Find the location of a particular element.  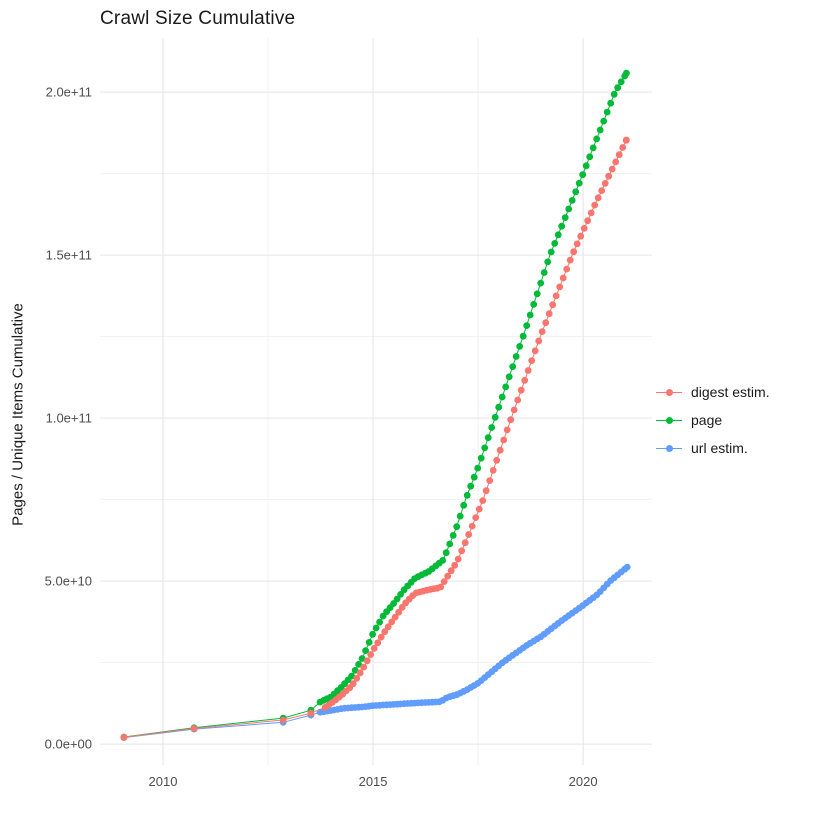

legend: digest estim. page url estim. is located at coordinates (731, 420).